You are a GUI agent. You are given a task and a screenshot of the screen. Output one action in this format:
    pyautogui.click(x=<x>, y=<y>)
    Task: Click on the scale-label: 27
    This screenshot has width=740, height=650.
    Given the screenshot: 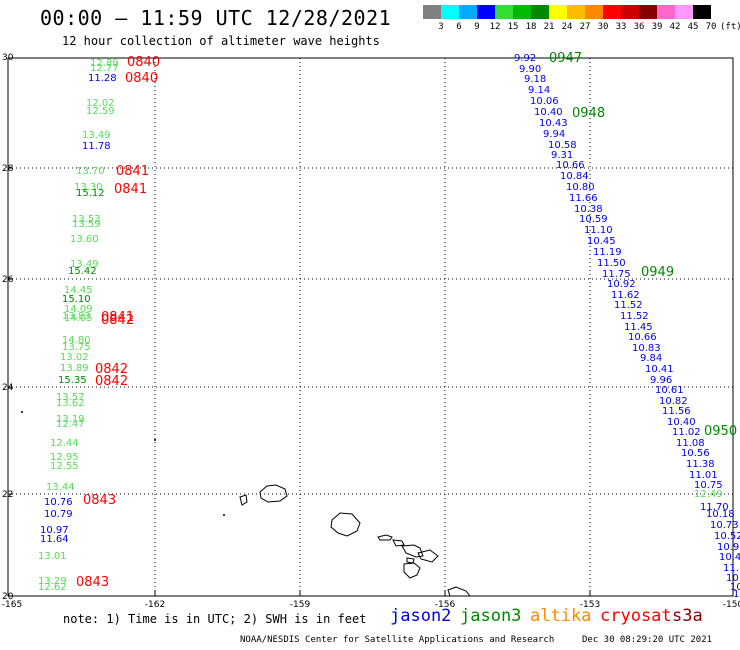 What is the action you would take?
    pyautogui.click(x=585, y=27)
    